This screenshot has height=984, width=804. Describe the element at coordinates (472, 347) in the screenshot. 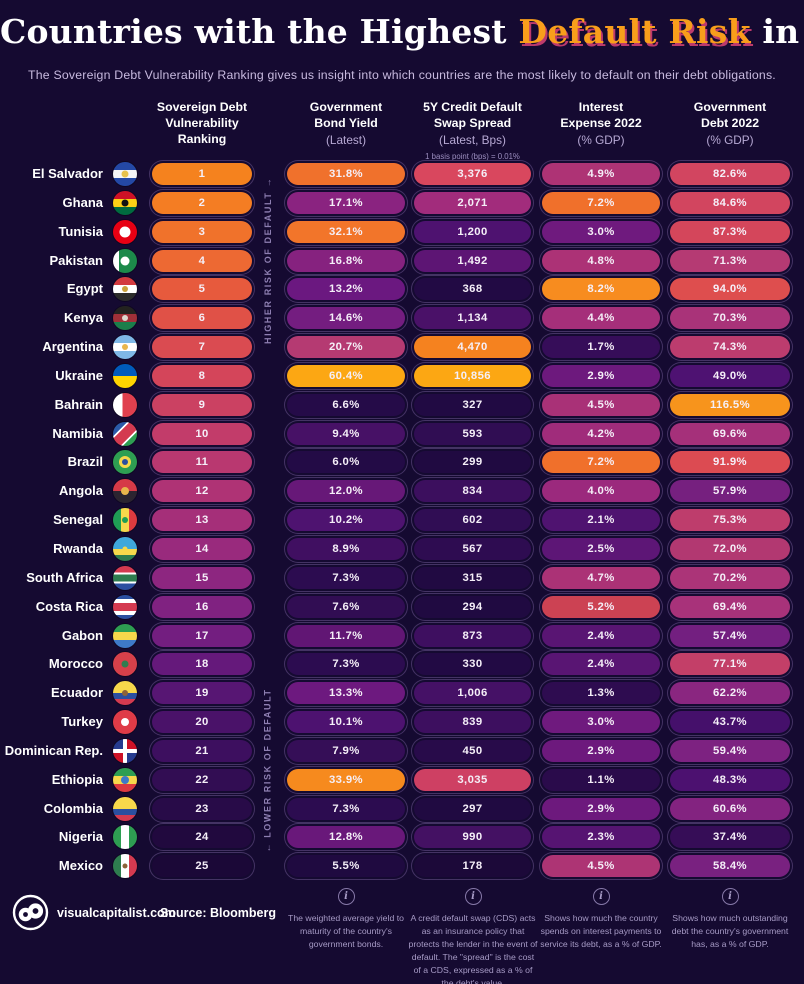

I see `cds-spread-pill: 4,470` at that location.